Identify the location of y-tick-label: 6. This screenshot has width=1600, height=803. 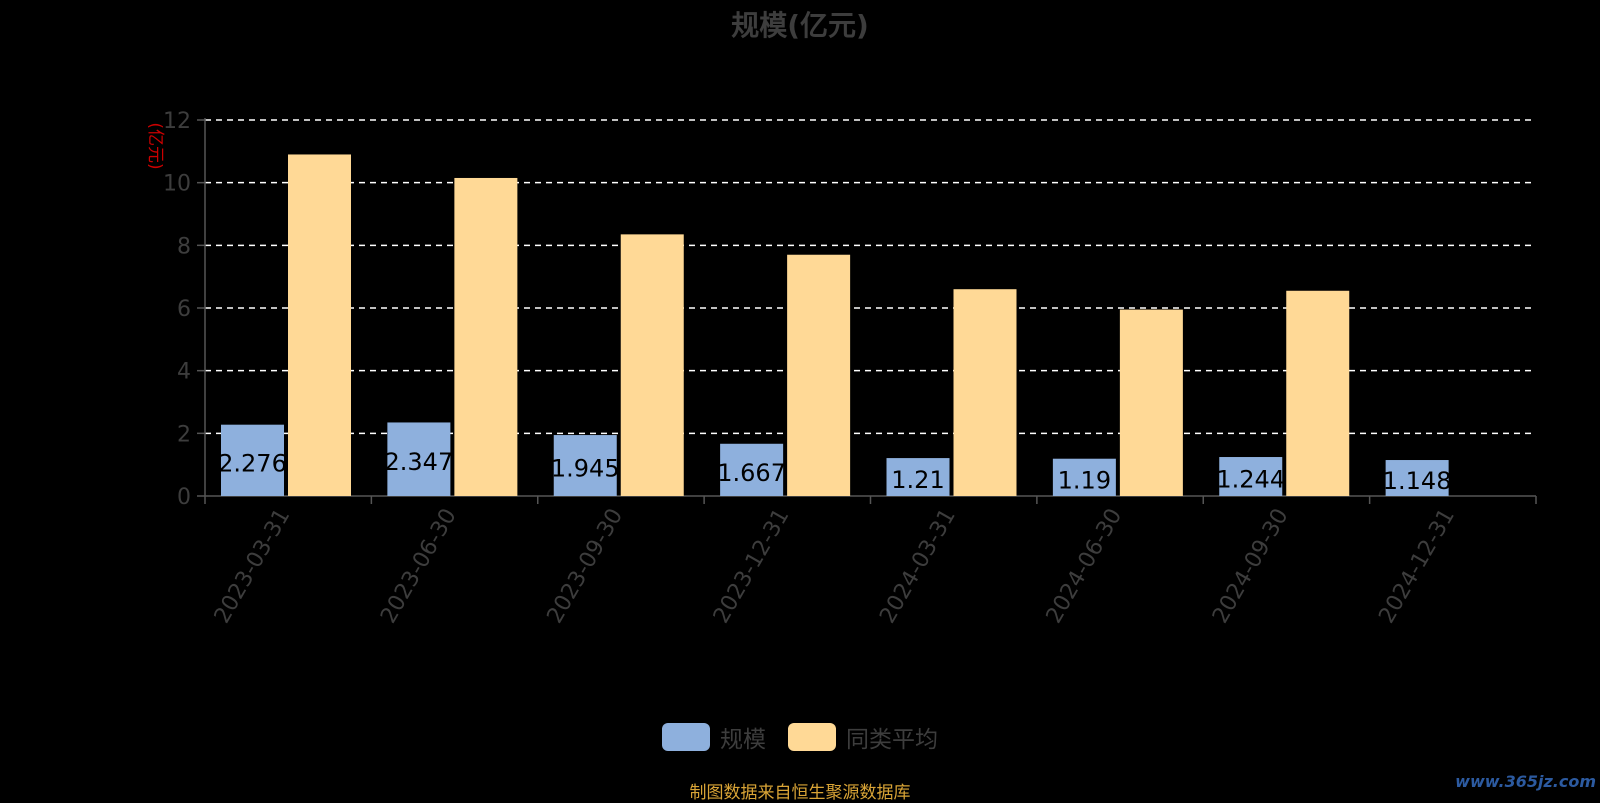
(184, 309).